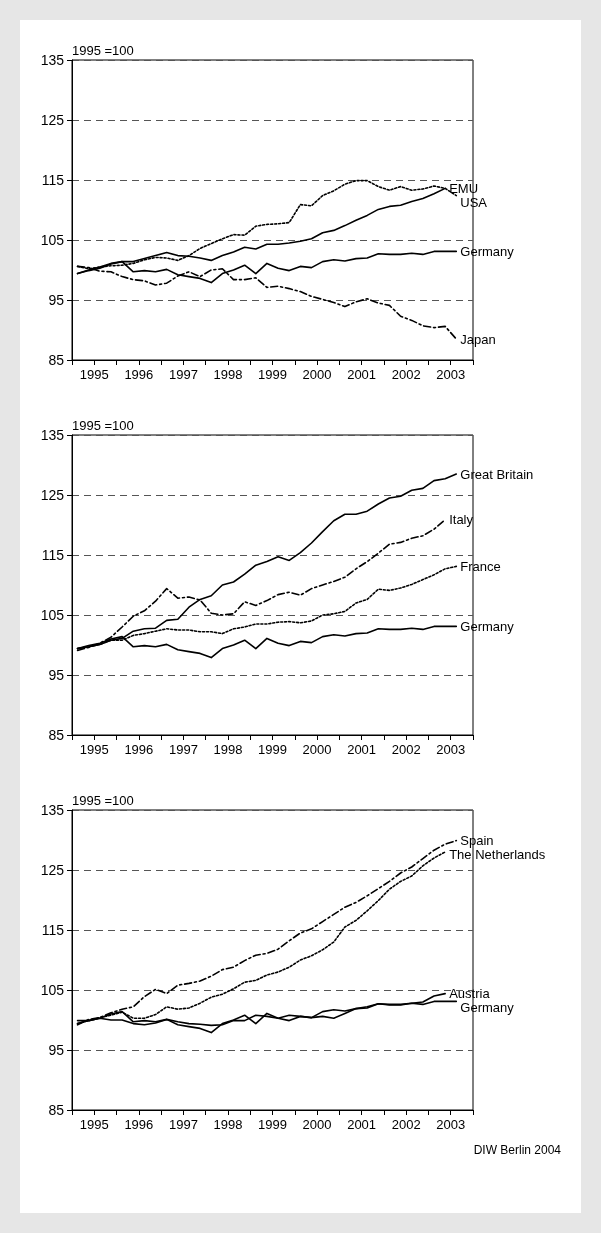  Describe the element at coordinates (497, 855) in the screenshot. I see `series-label: The Netherlands` at that location.